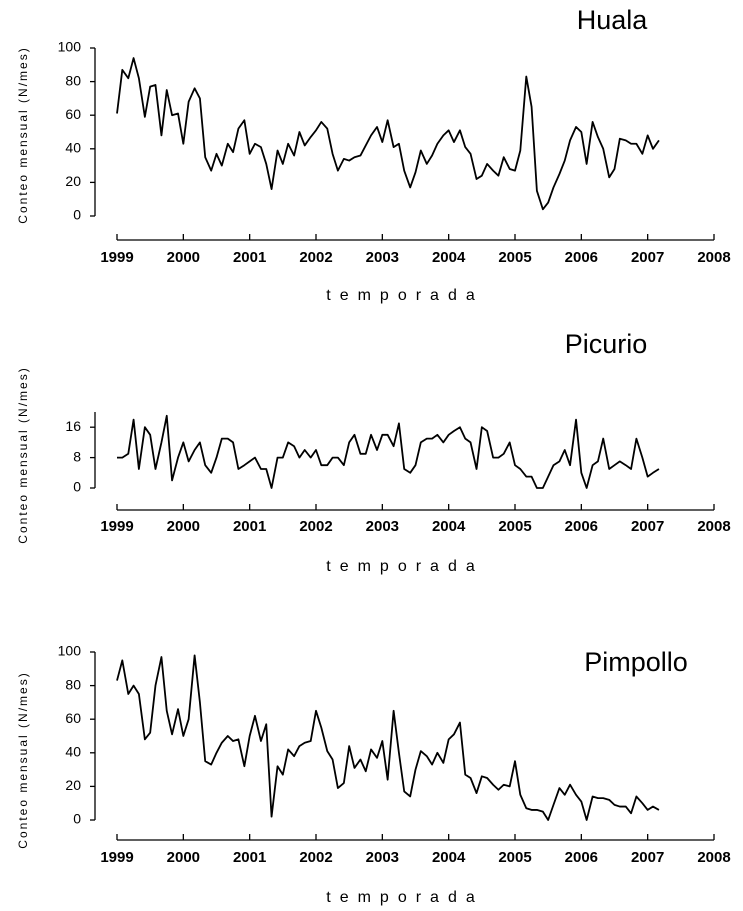 This screenshot has width=743, height=911. I want to click on chart-title: Picurio, so click(606, 344).